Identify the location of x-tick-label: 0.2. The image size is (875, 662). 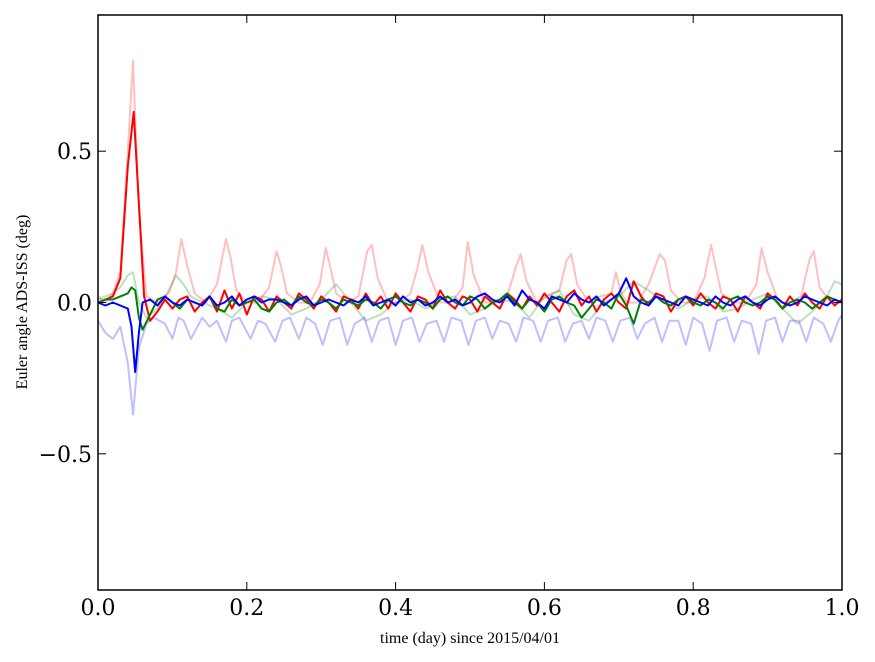
(246, 608).